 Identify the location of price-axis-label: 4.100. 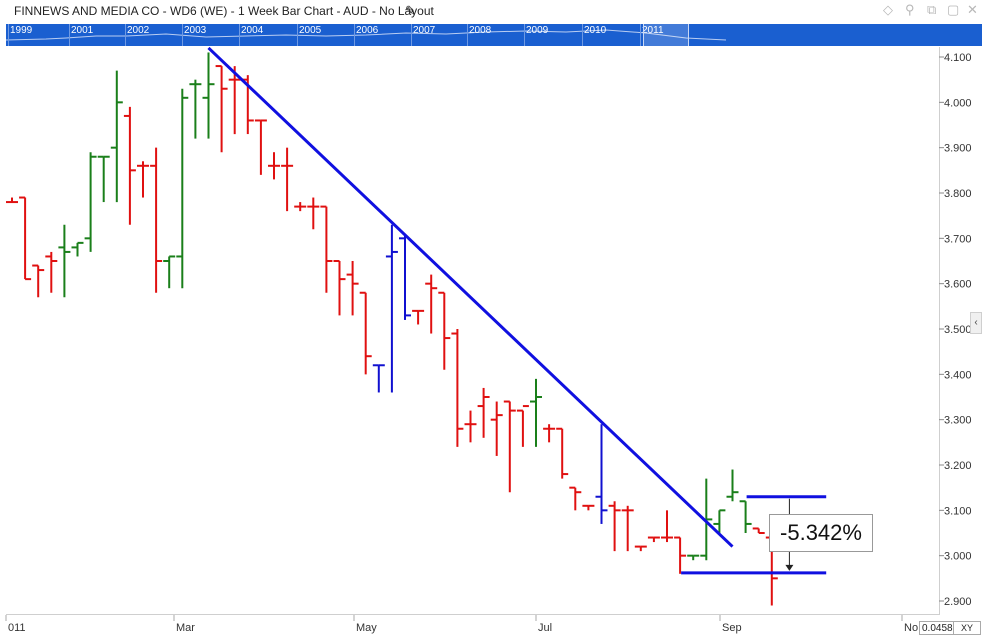
(958, 58).